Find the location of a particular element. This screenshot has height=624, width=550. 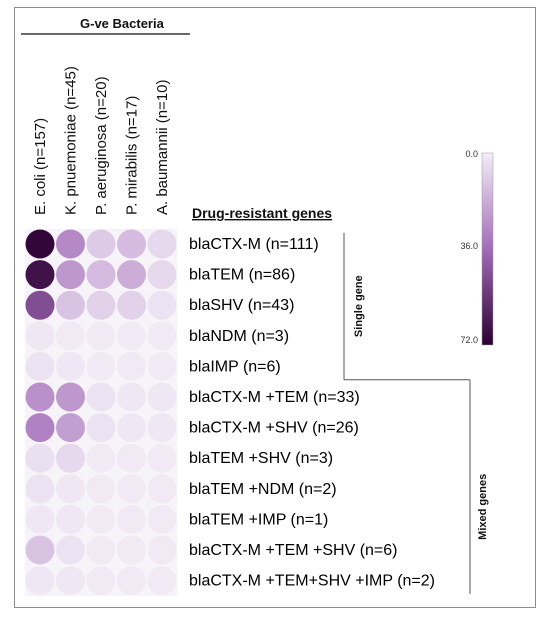

column-label: P. mirabilis (n=17) is located at coordinates (132, 155).